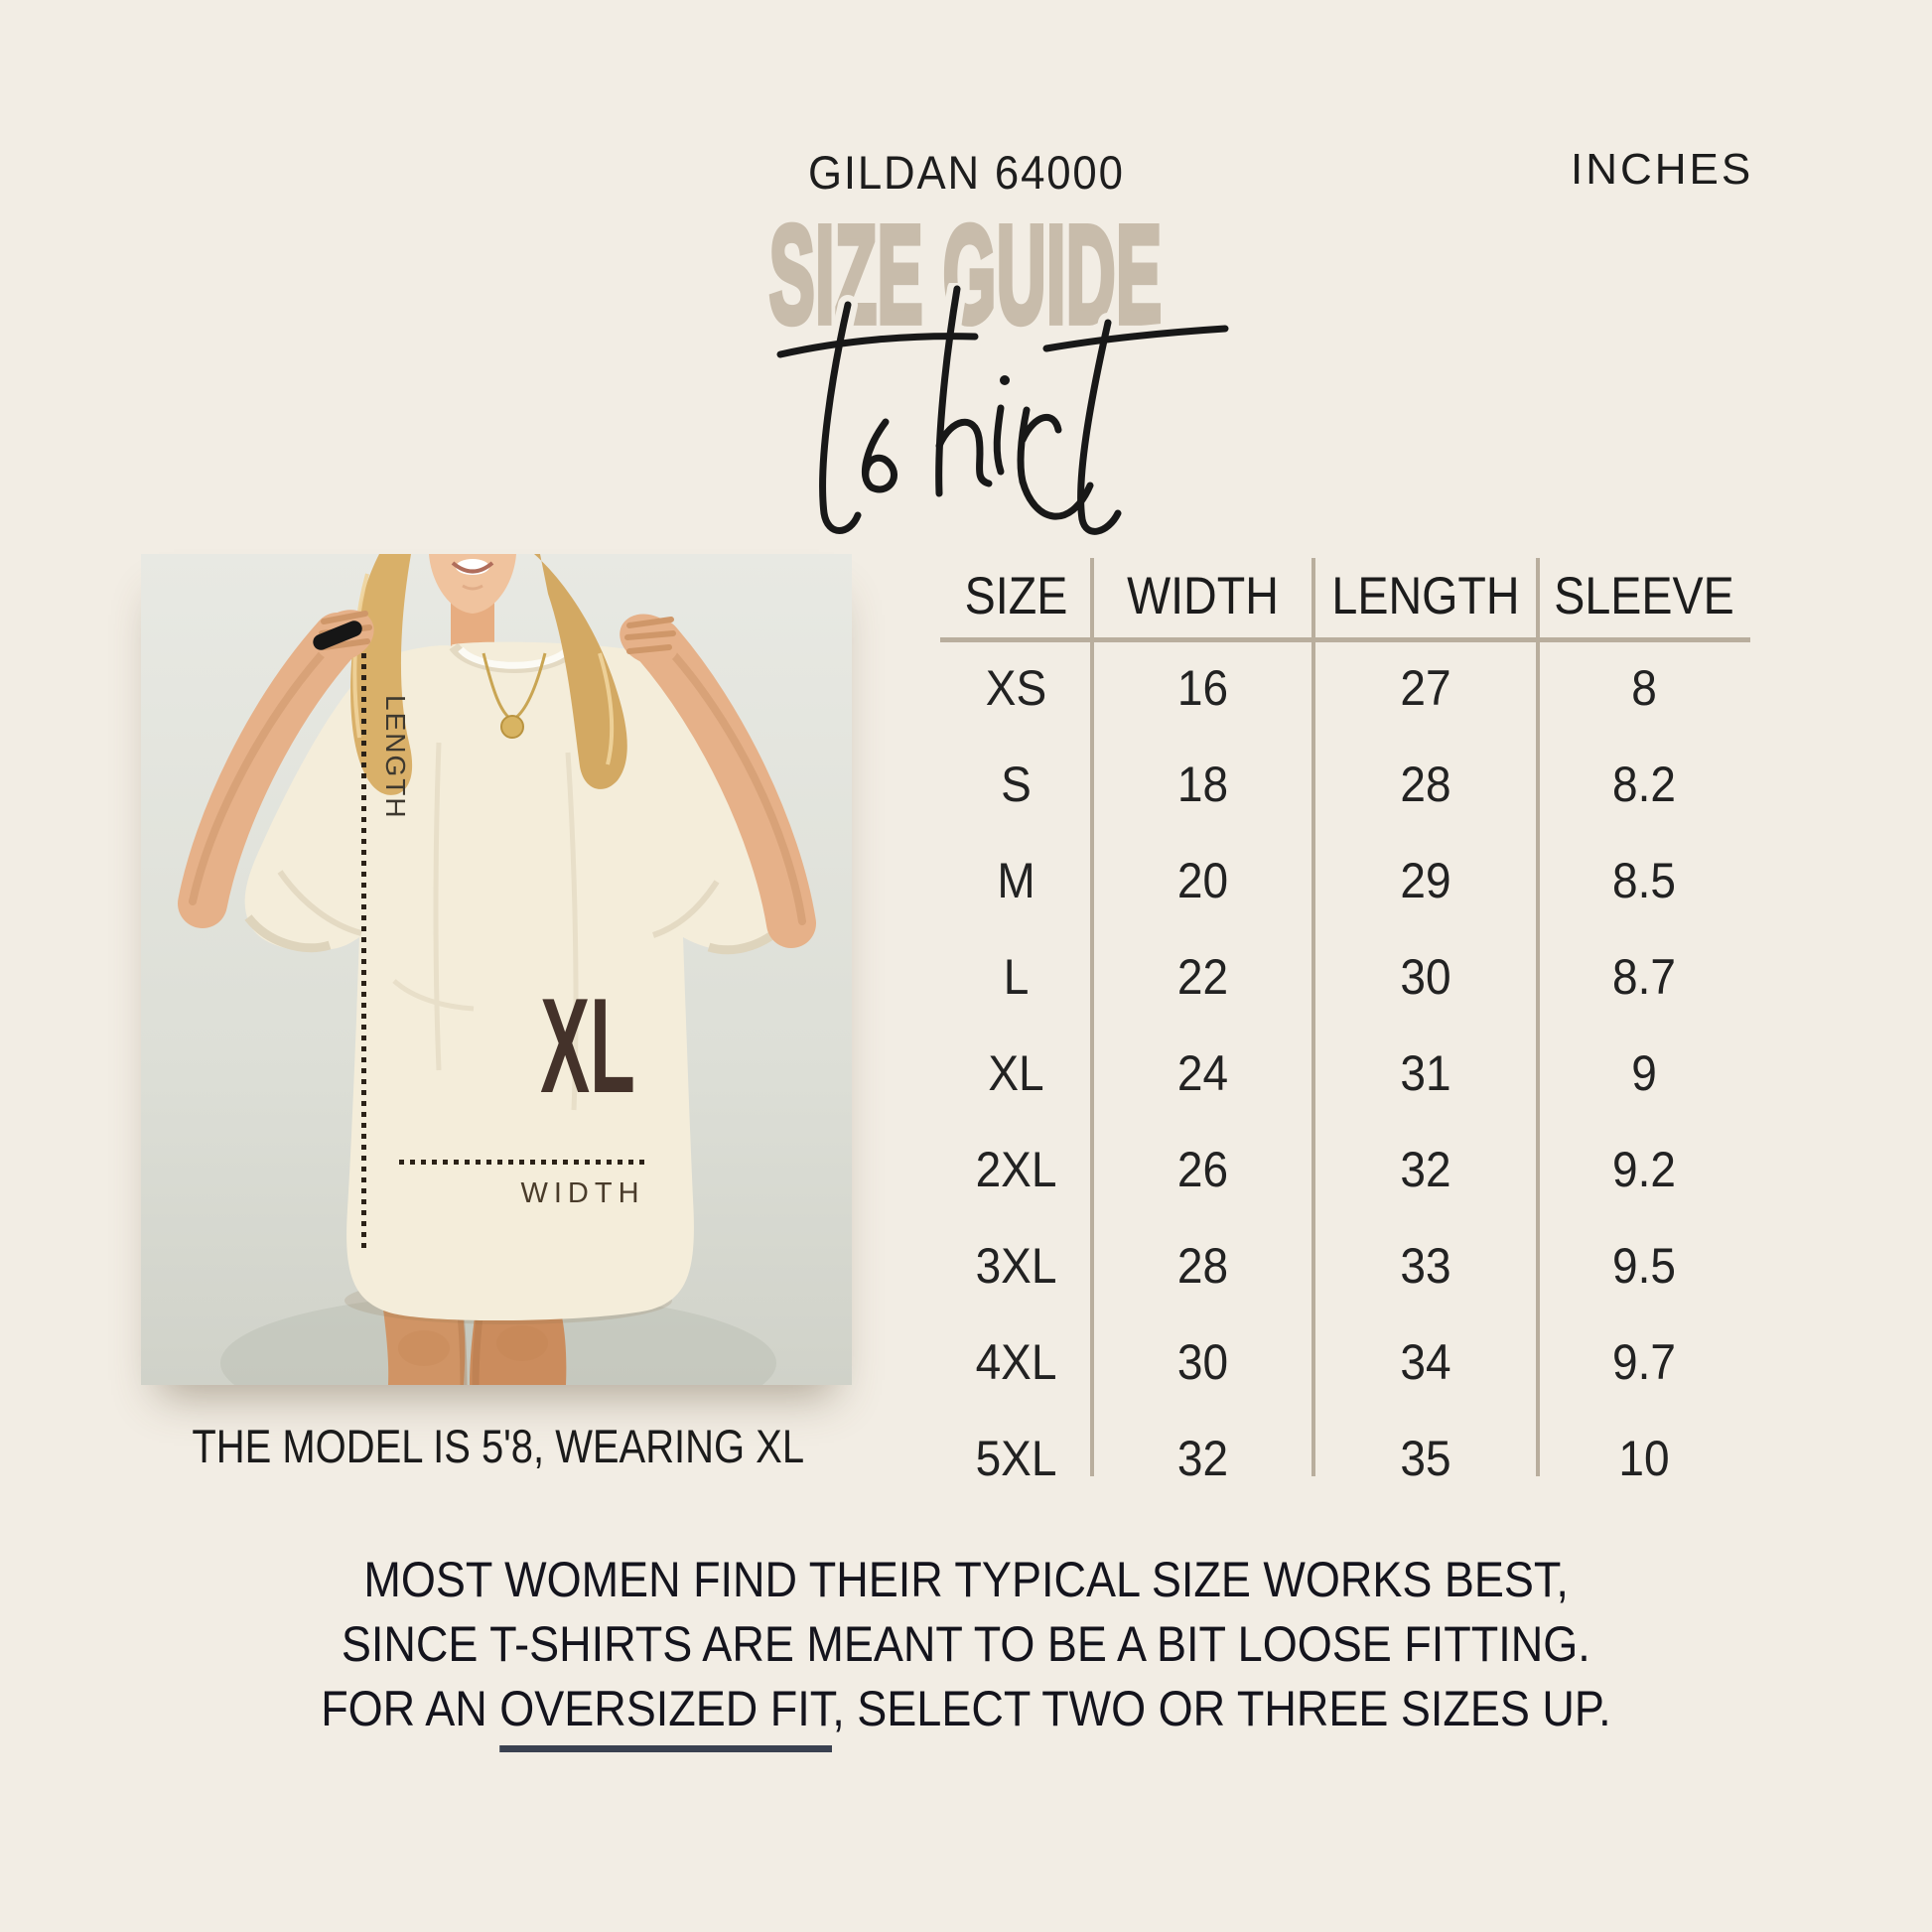 This screenshot has width=1932, height=1932. I want to click on table-cell: 24, so click(1202, 1072).